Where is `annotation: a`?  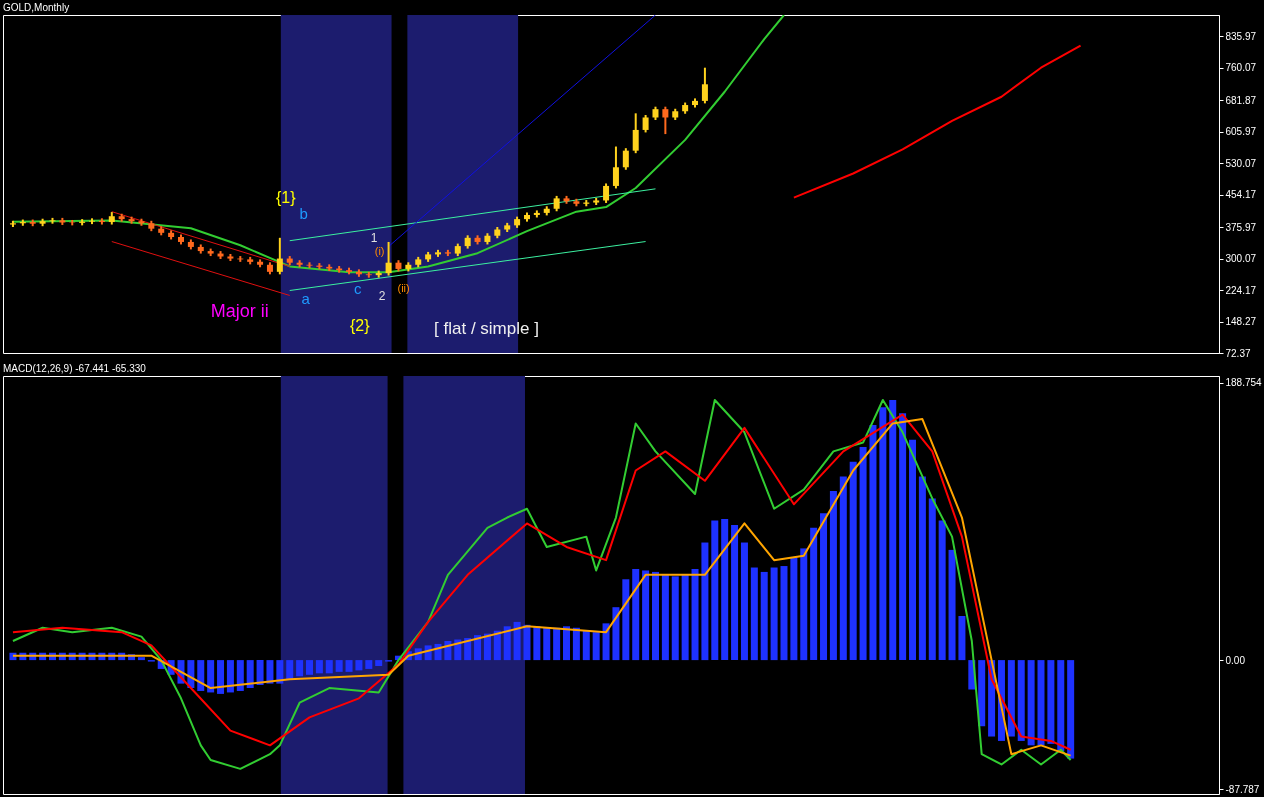 annotation: a is located at coordinates (306, 298).